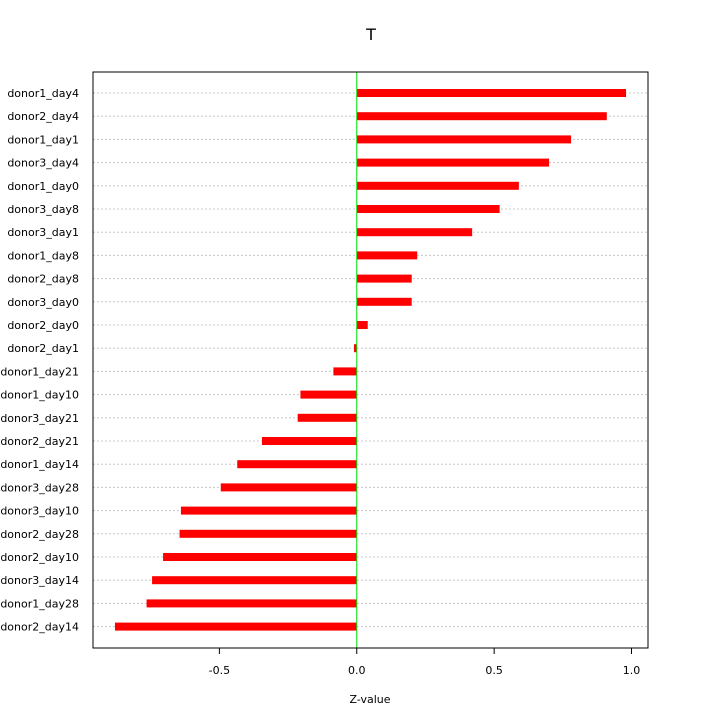  Describe the element at coordinates (43, 209) in the screenshot. I see `category-label: donor3_day8` at that location.